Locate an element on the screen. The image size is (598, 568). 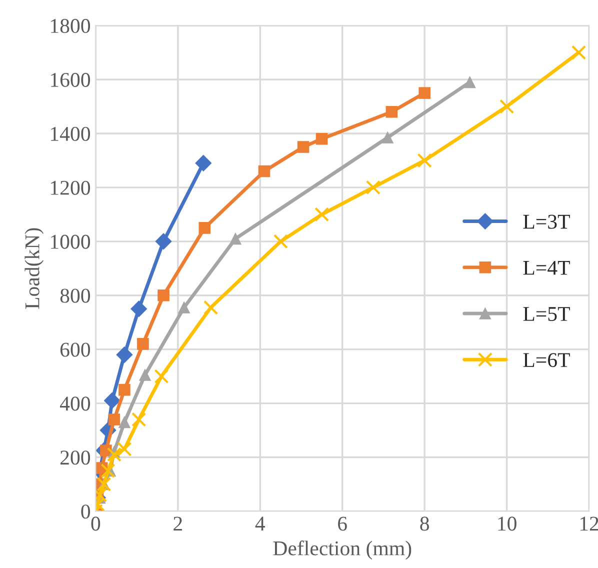
x-tick-label: 12 is located at coordinates (589, 523).